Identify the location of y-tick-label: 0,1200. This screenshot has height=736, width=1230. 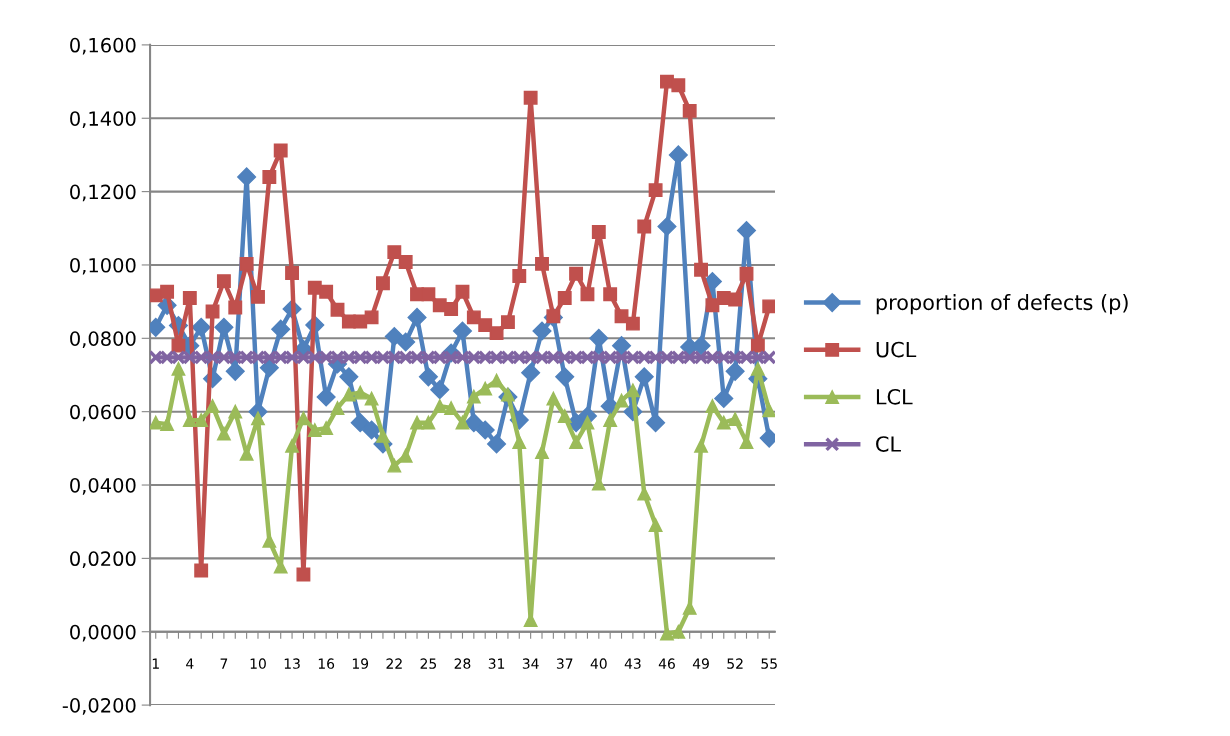
(103, 193).